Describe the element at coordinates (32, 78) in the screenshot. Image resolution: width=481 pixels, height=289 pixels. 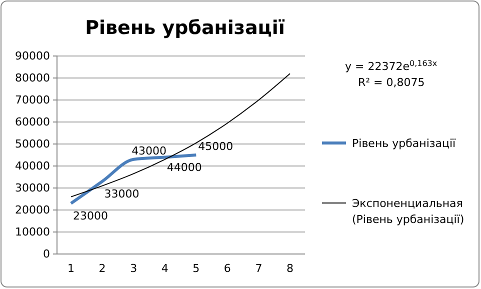
I see `y-tick-label: 80000` at that location.